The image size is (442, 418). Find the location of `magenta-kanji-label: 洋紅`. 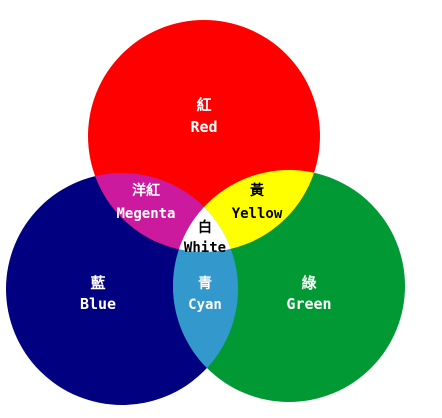

magenta-kanji-label: 洋紅 is located at coordinates (146, 190).